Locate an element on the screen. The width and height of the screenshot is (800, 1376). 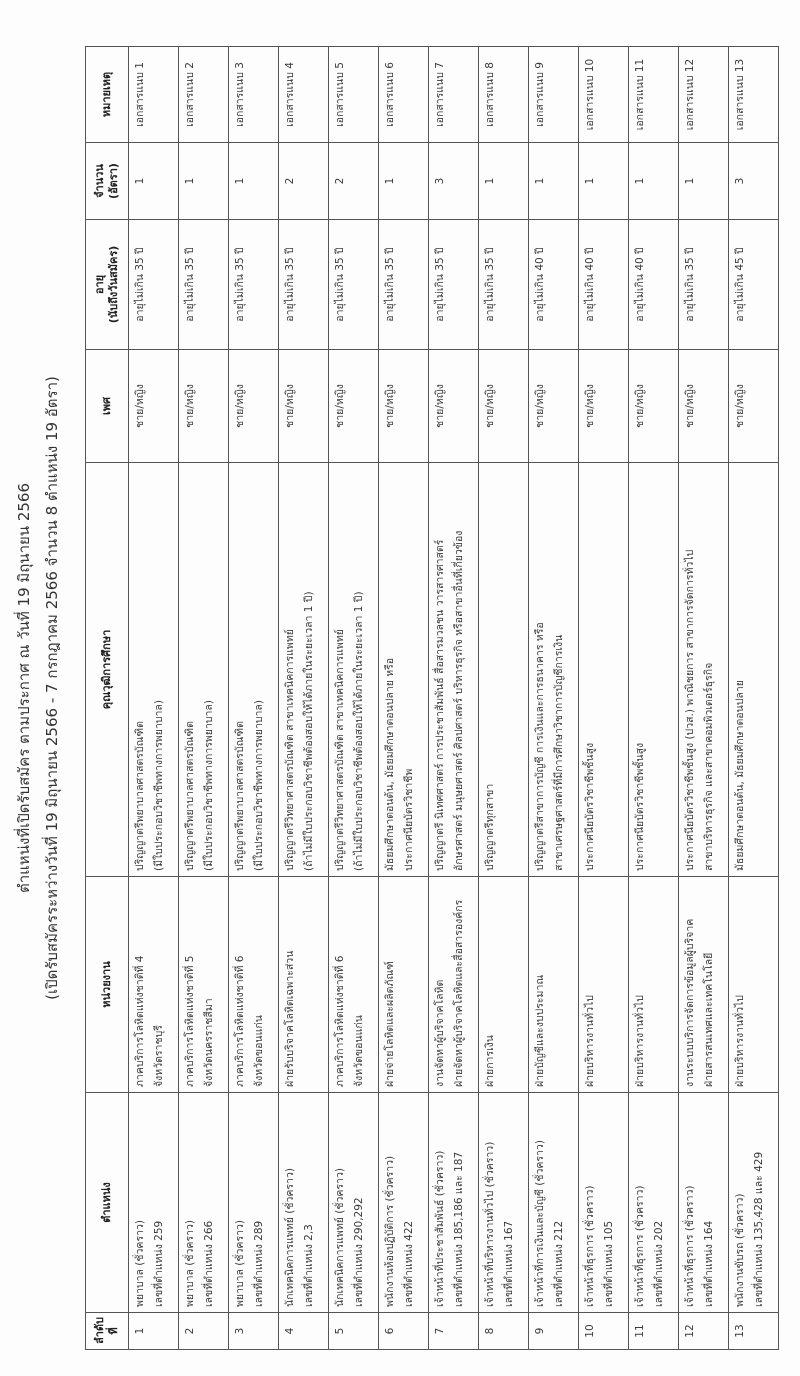
cell-seq: 13 is located at coordinates (753, 1331).